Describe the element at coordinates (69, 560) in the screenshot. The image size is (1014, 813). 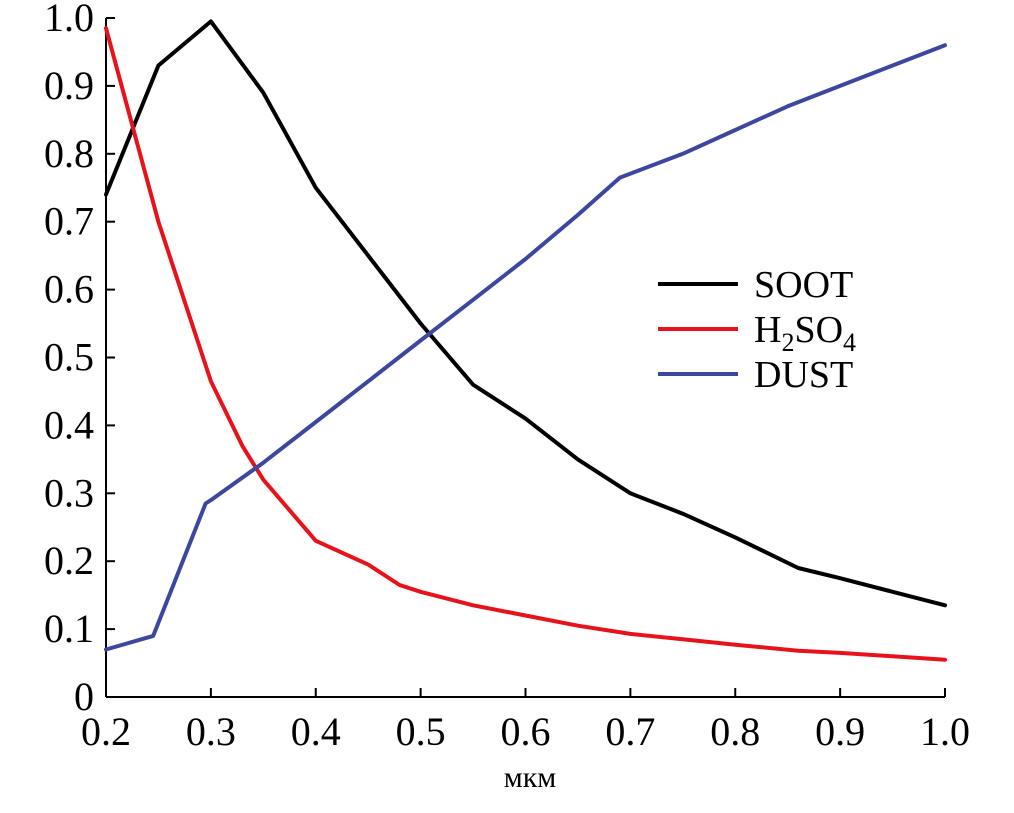
I see `y-tick-label: 0.2` at that location.